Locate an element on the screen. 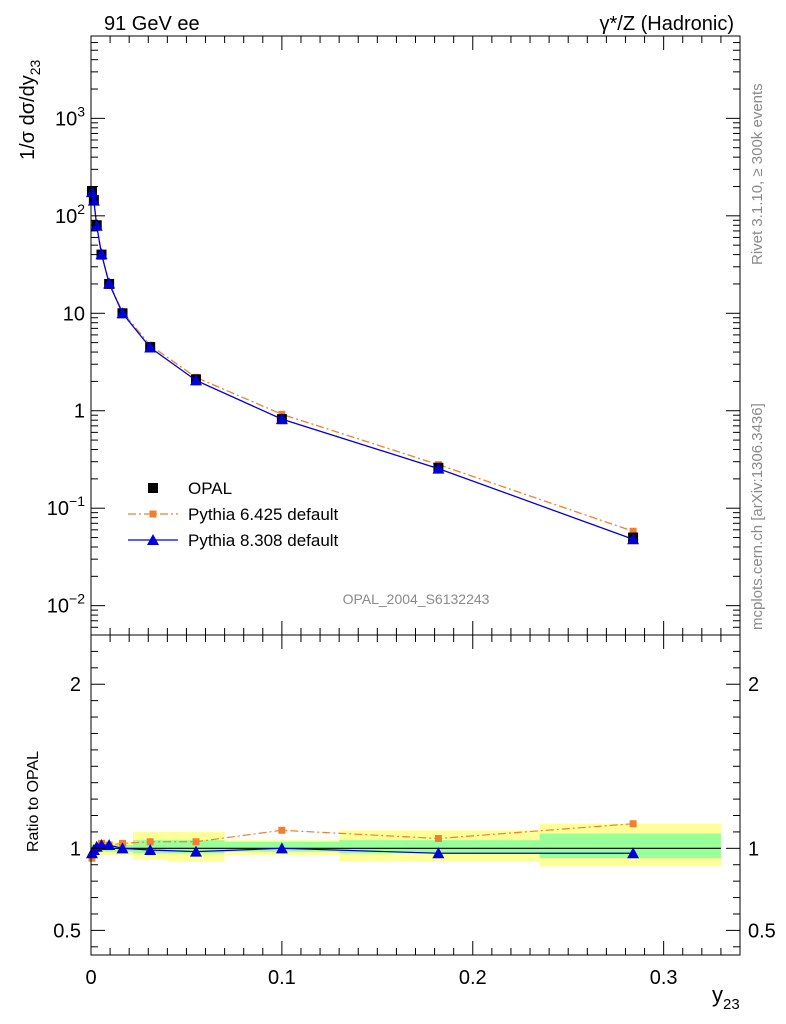  ratio-panel-series is located at coordinates (403, 841).